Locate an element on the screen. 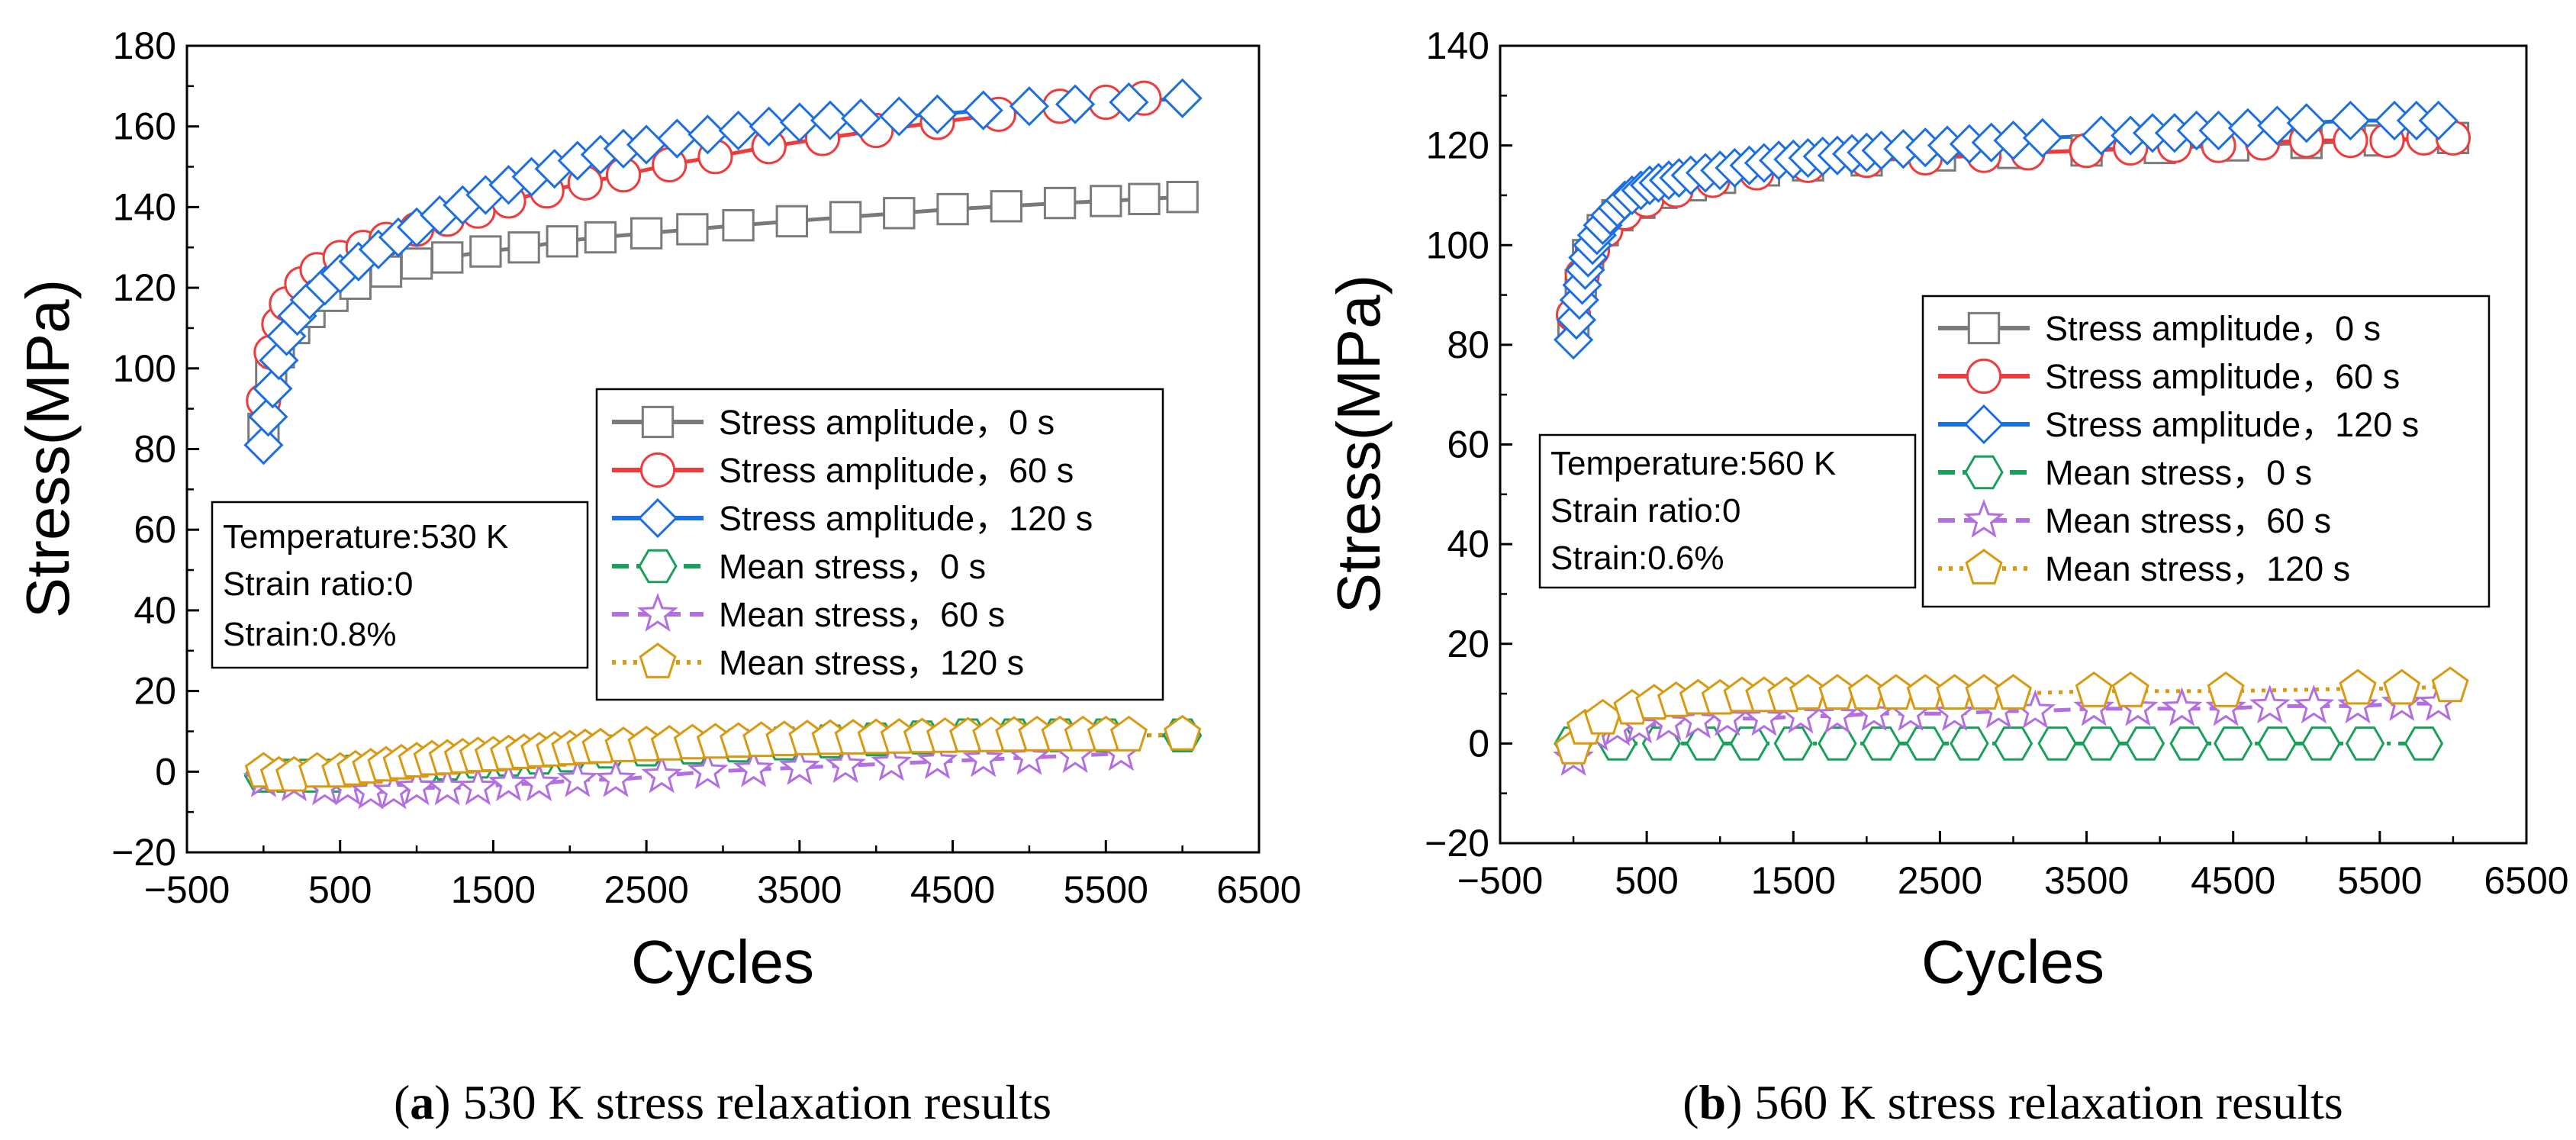  y-tick-labels: −20 0 20 40 60 80 100 120 140 is located at coordinates (1457, 445).